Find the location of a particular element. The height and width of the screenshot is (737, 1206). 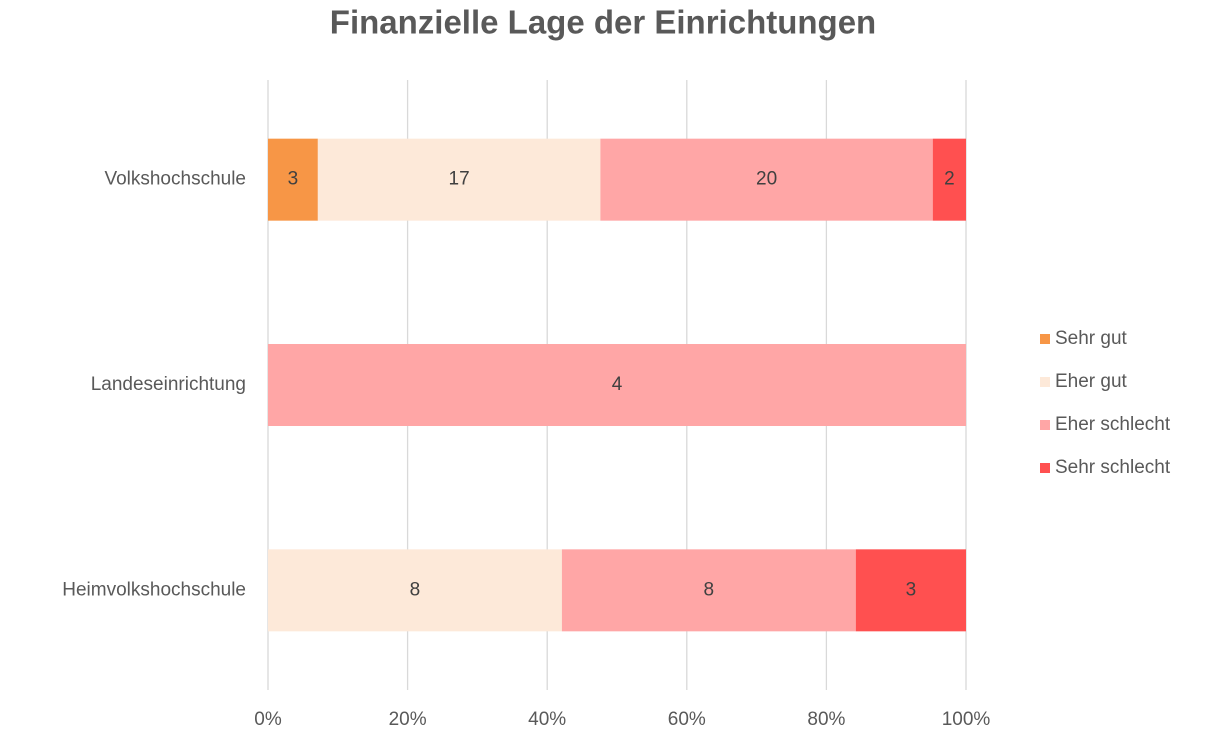

legend-label: Eher gut is located at coordinates (1091, 381).